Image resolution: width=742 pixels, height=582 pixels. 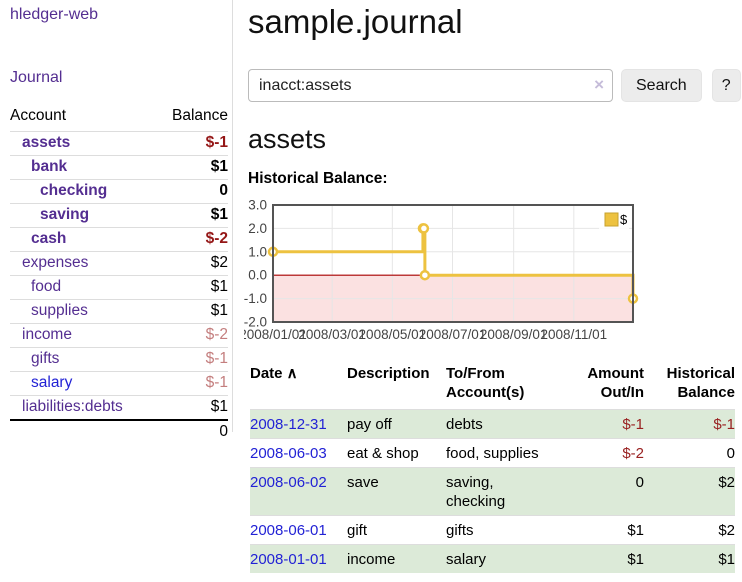 I want to click on register-row: 2008-06-01 gift gifts $1 $2, so click(x=492, y=530).